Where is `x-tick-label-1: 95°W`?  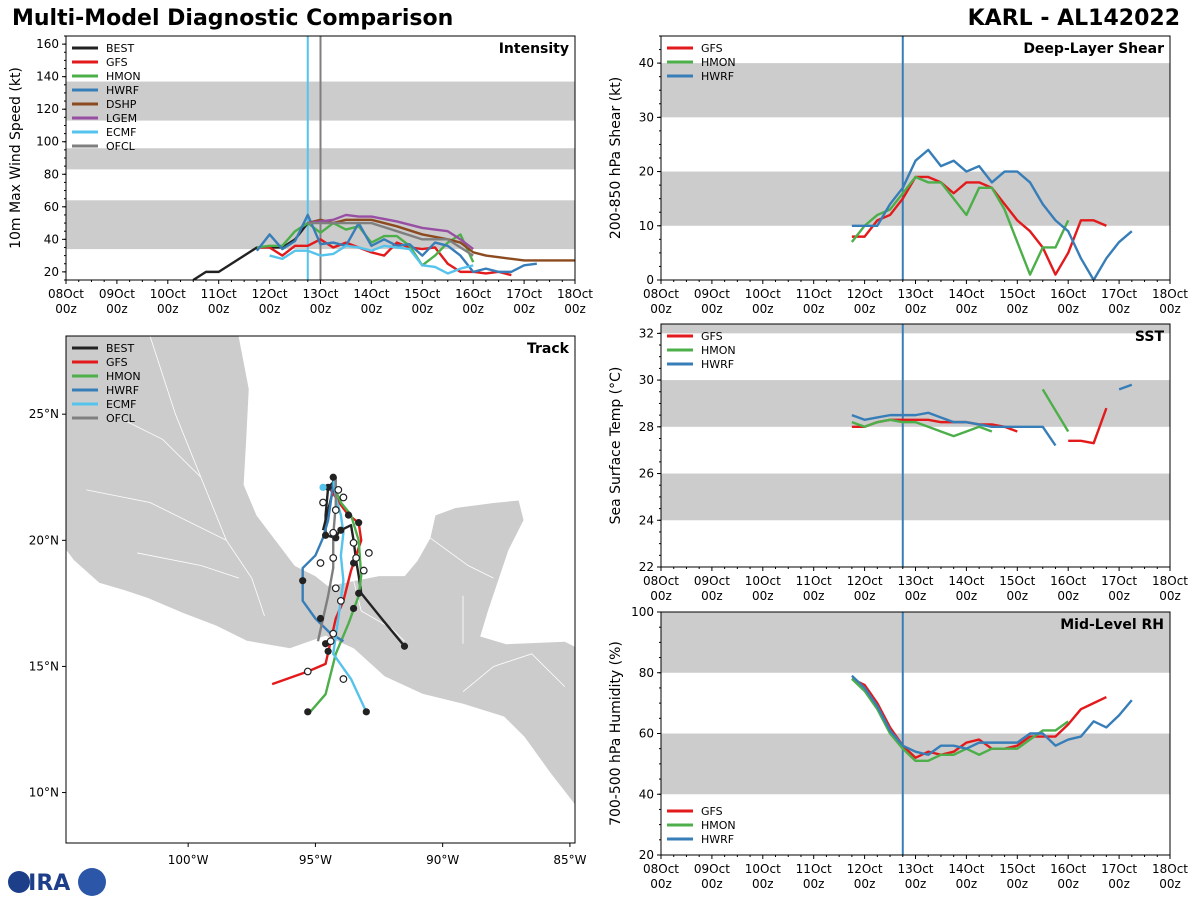 x-tick-label-1: 95°W is located at coordinates (315, 860).